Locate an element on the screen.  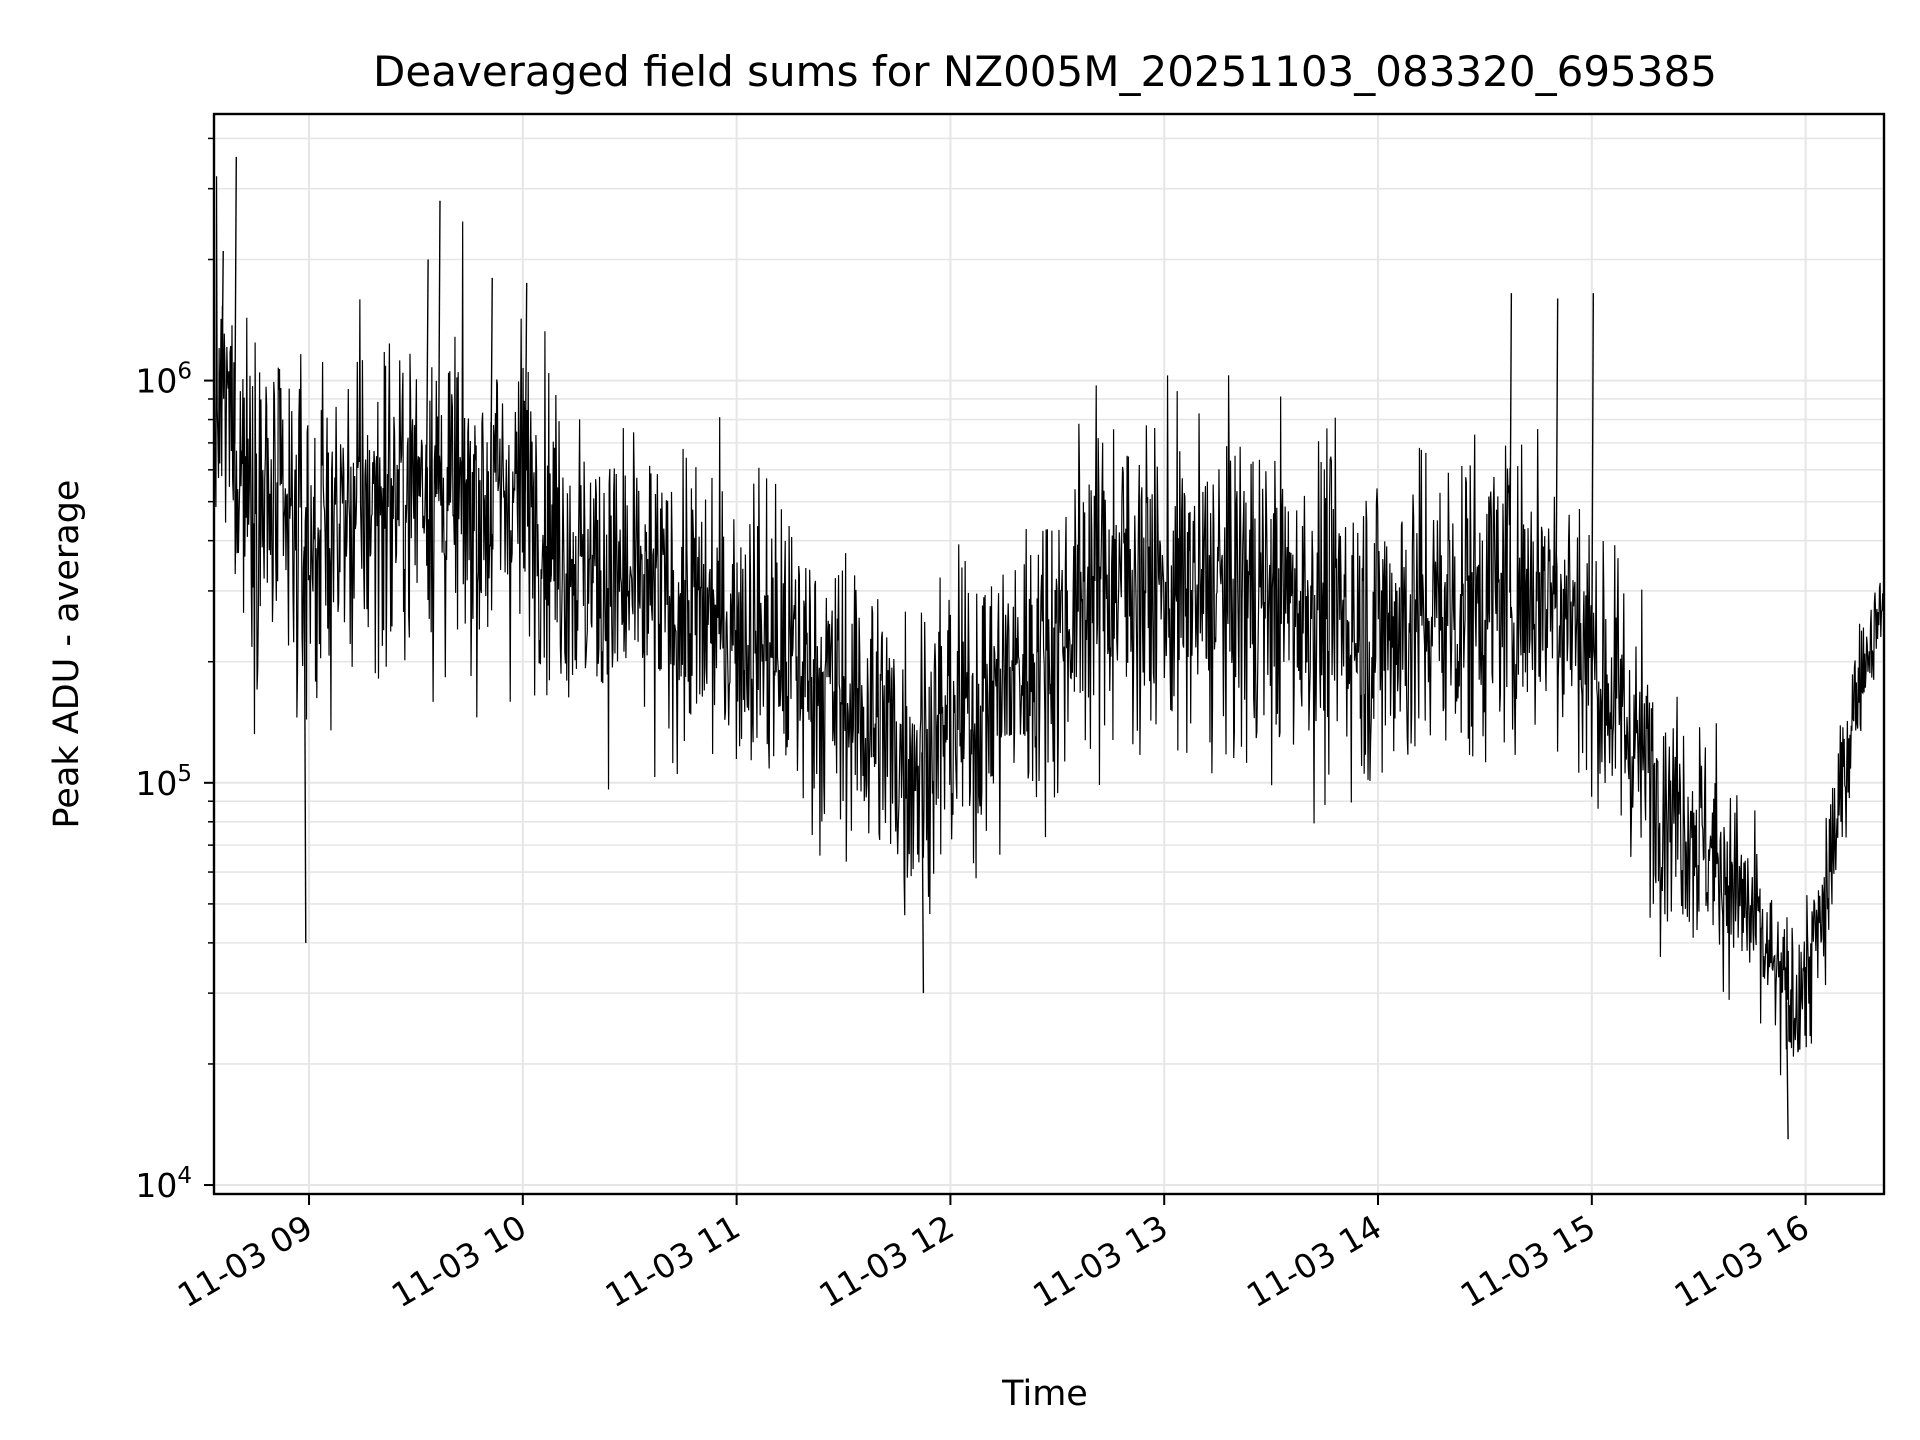
y-axis-label: Peak ADU - average is located at coordinates (67, 654).